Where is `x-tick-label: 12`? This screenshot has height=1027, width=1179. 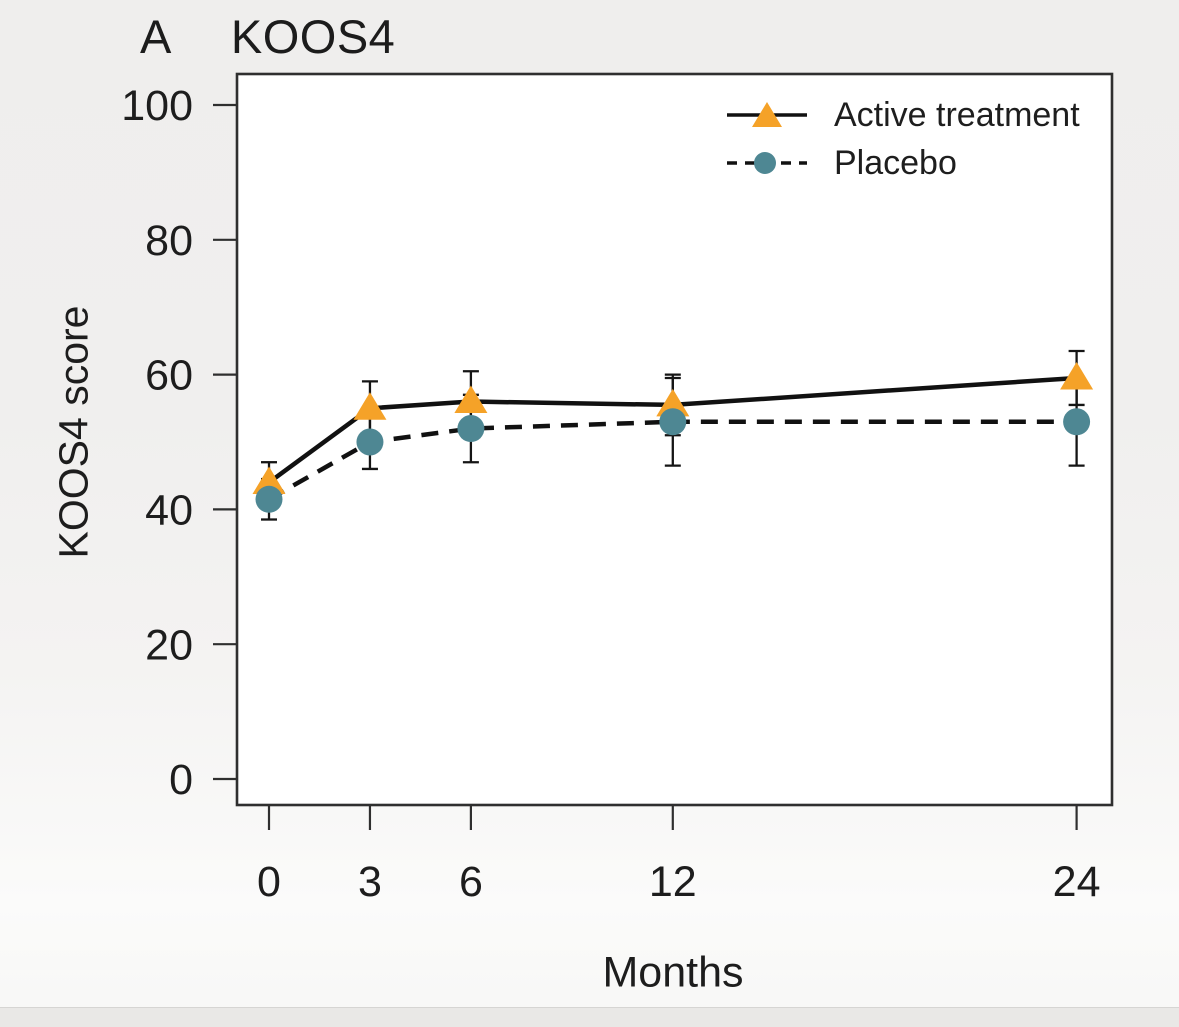
x-tick-label: 12 is located at coordinates (673, 882).